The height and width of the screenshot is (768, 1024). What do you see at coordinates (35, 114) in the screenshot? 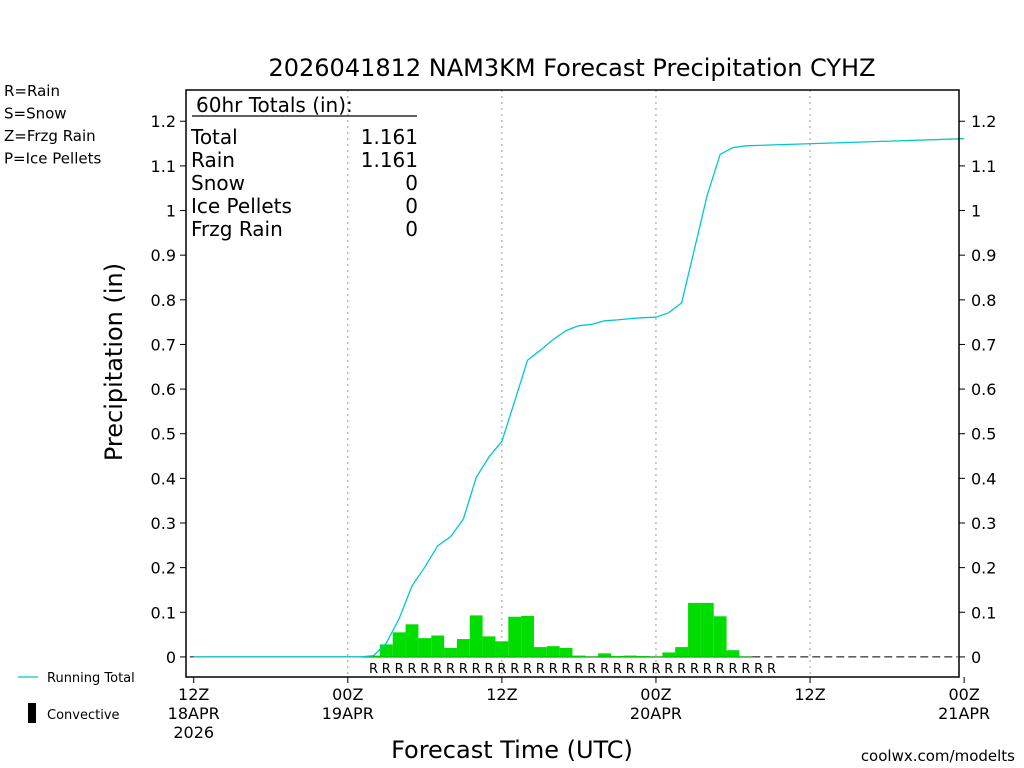
I see `precip-type-legend-item: S=Snow` at bounding box center [35, 114].